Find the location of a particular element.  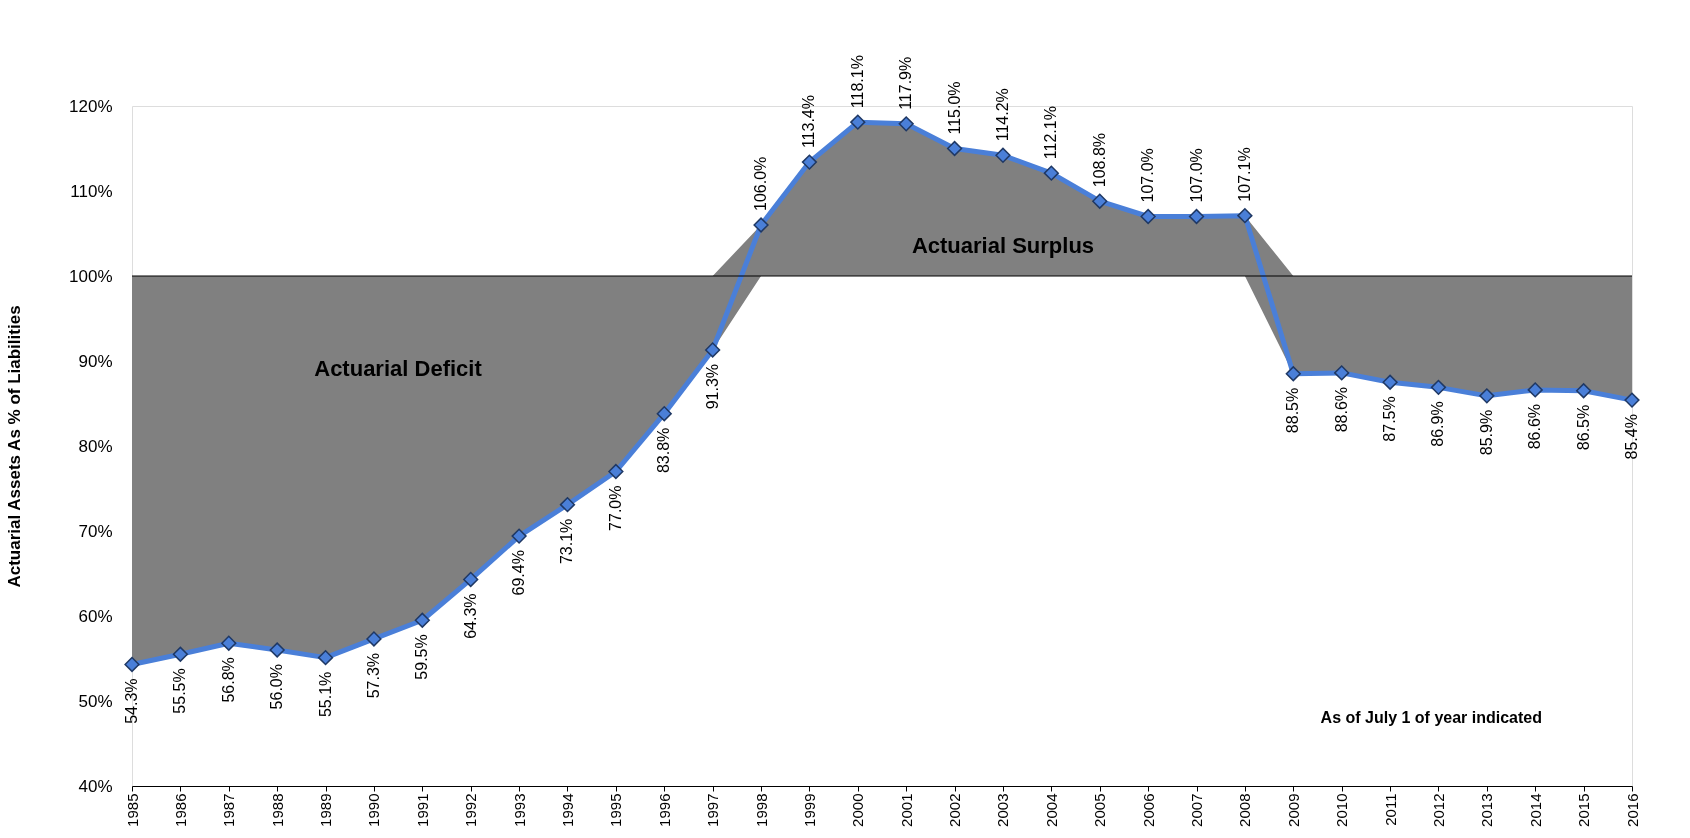

y-tick-label: 90% is located at coordinates (95, 361).